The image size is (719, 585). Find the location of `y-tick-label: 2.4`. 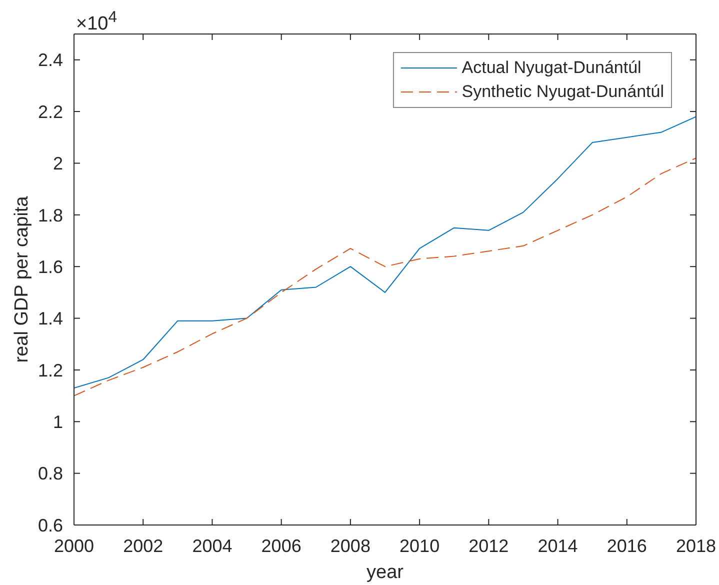

y-tick-label: 2.4 is located at coordinates (50, 60).